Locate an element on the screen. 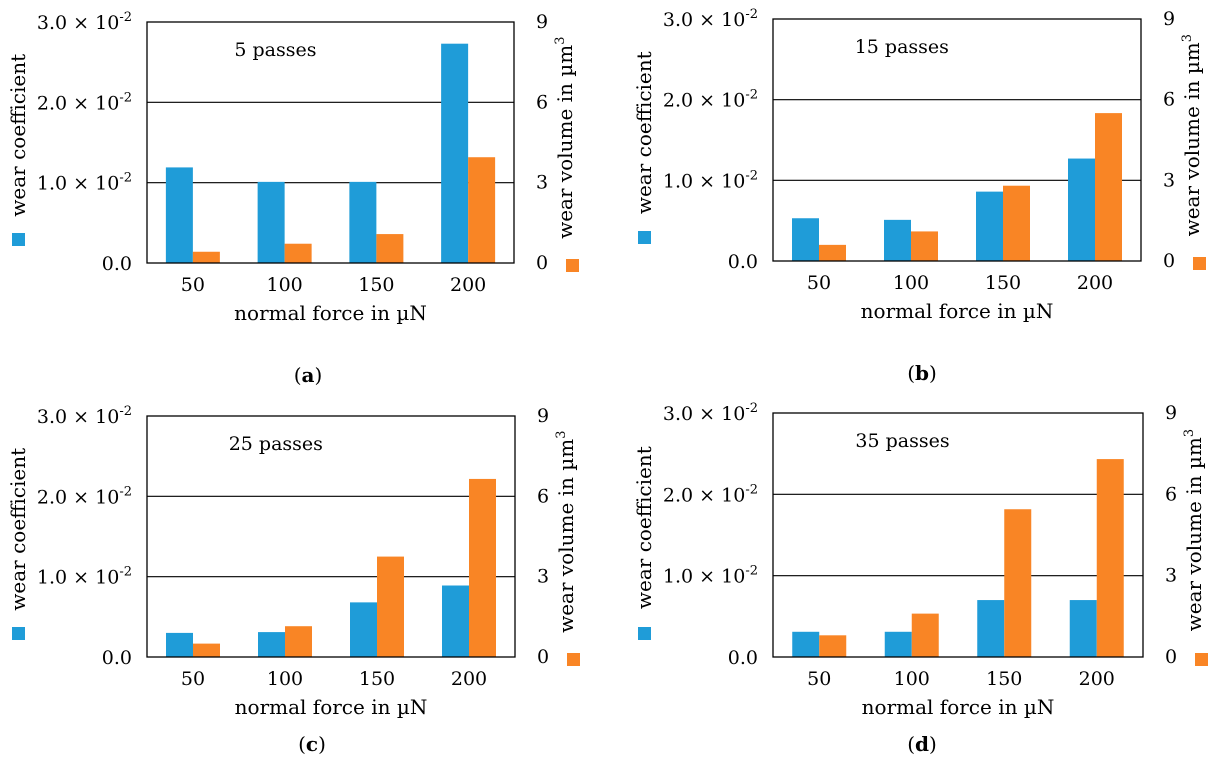 The image size is (1217, 773). panel-title: 35 passes is located at coordinates (902, 441).